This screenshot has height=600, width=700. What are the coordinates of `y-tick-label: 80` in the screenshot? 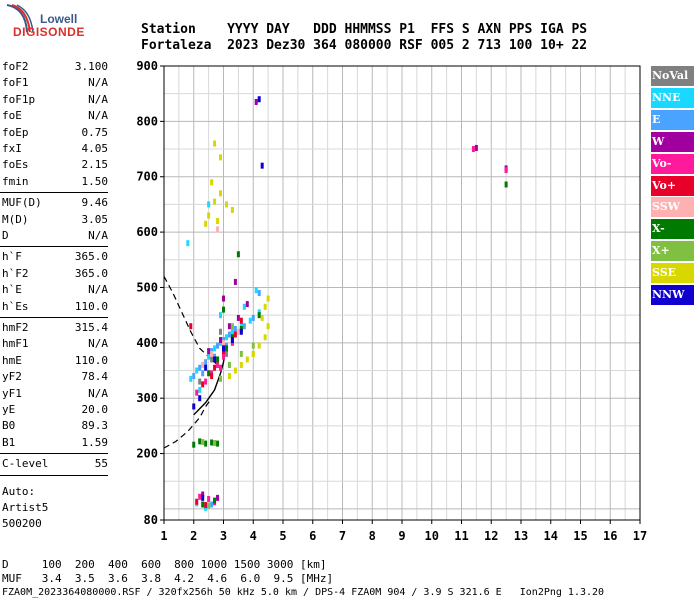 It's located at (151, 520).